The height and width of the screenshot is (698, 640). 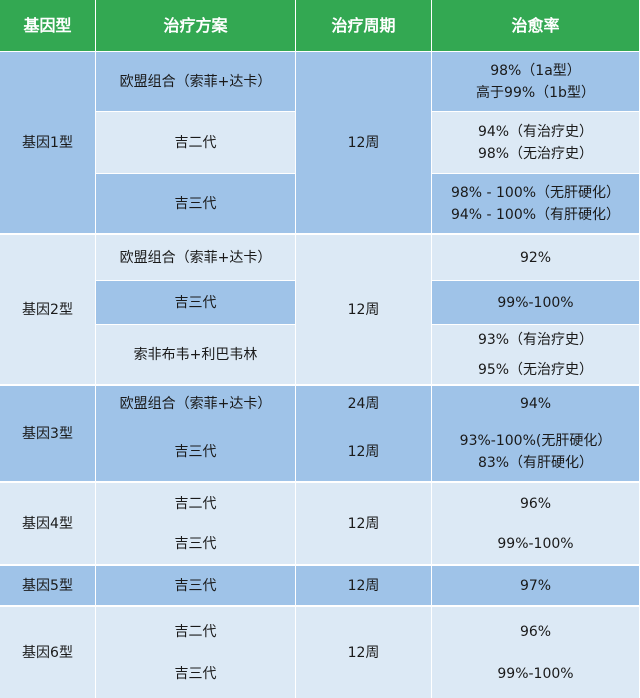 What do you see at coordinates (535, 440) in the screenshot?
I see `rate-line: 93%-100%(无肝硬化）` at bounding box center [535, 440].